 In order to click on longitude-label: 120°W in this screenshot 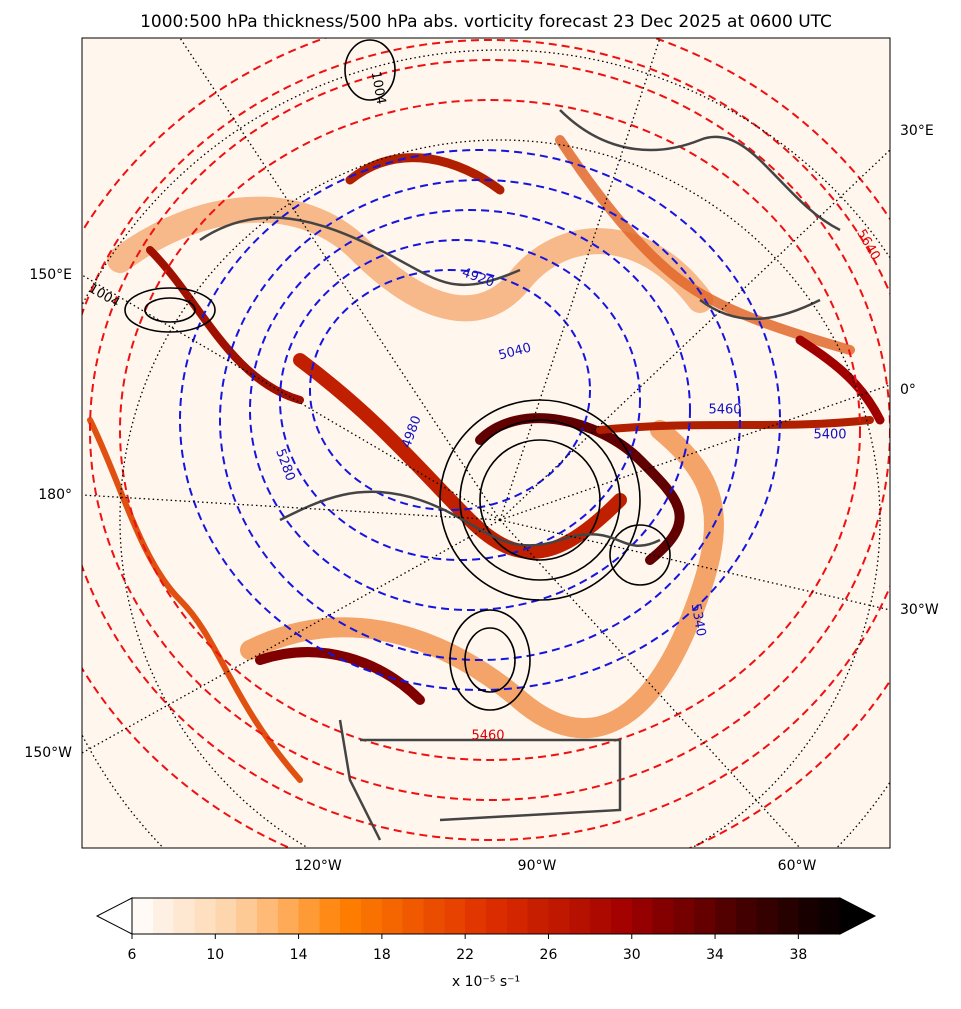, I will do `click(318, 866)`.